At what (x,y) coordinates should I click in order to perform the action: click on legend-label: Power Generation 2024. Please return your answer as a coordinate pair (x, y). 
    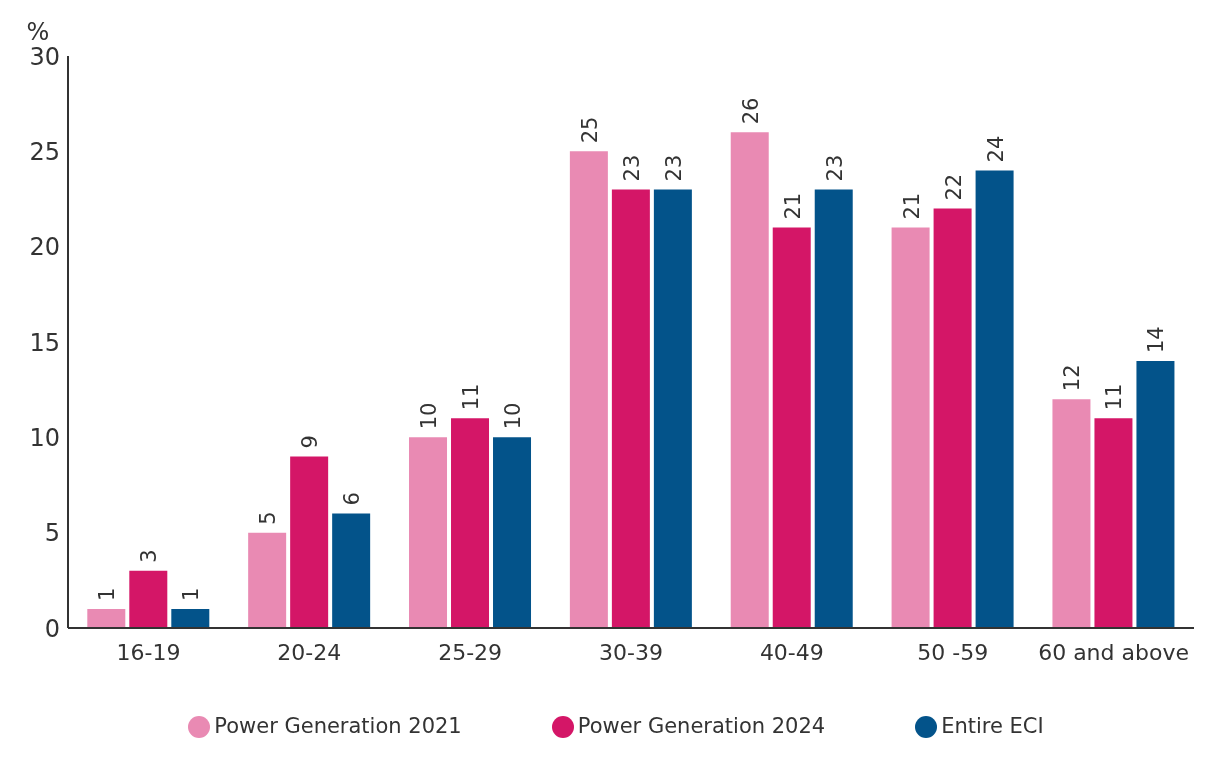
    Looking at the image, I should click on (701, 726).